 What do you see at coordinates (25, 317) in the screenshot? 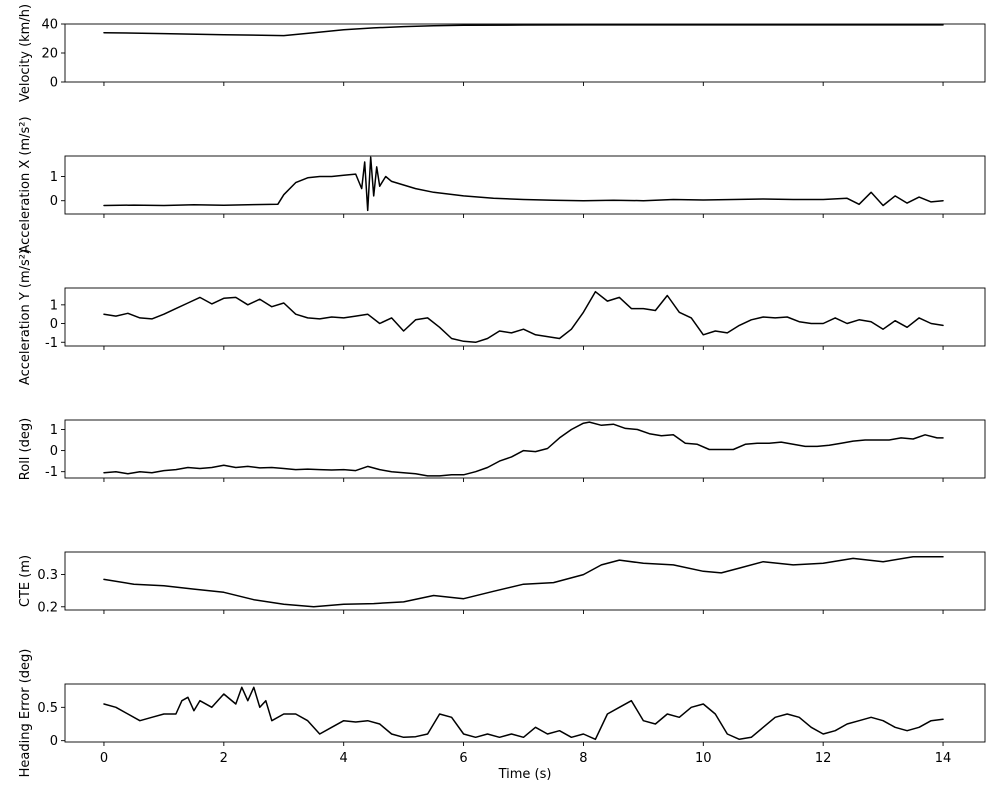
I see `y-axis-label: Acceleration Y (m/s²)` at bounding box center [25, 317].